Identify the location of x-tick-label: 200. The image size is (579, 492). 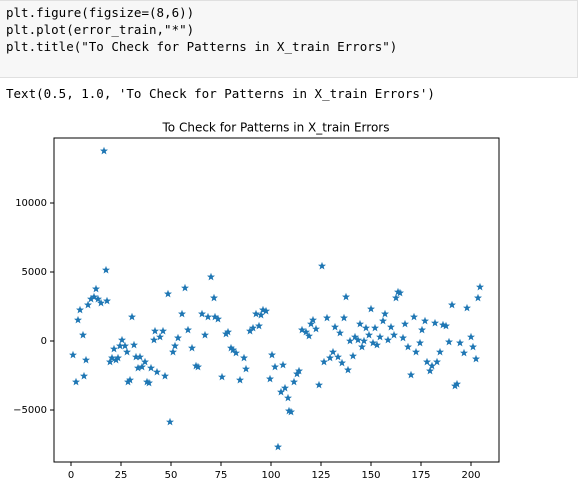
(470, 475).